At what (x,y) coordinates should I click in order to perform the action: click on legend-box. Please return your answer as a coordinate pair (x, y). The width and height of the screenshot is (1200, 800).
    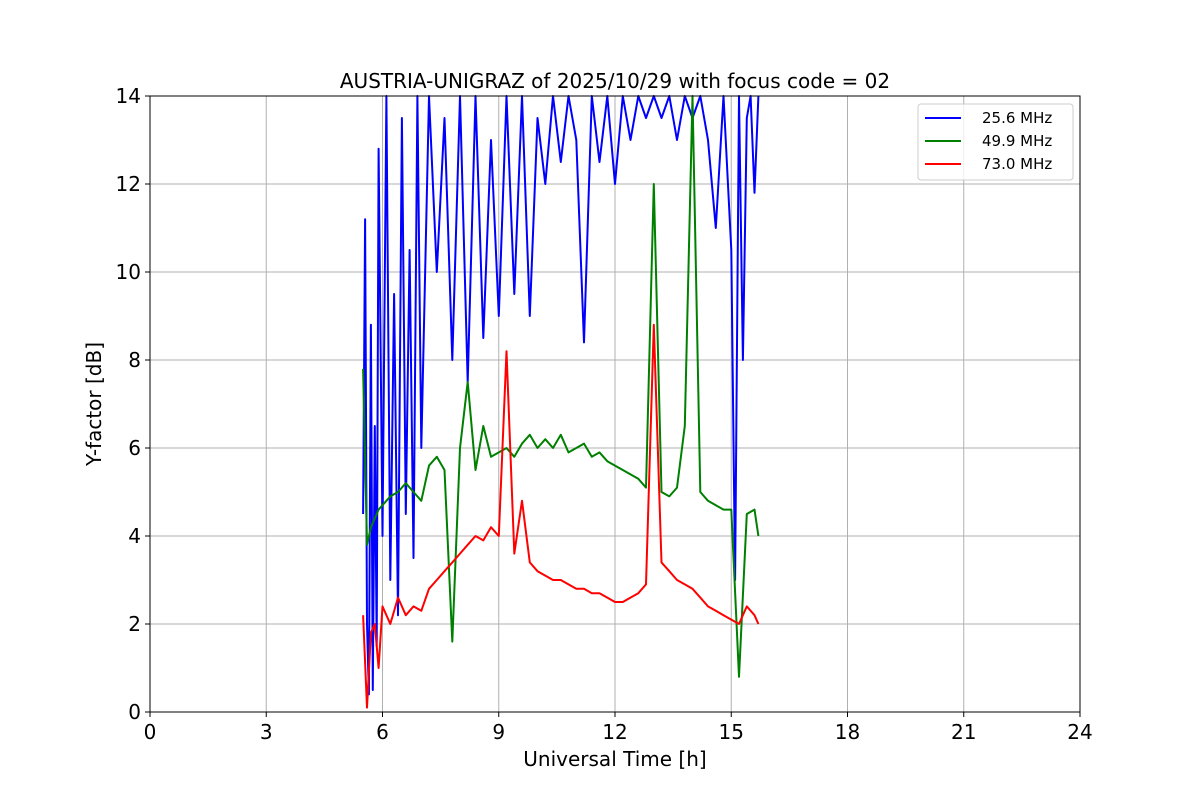
    Looking at the image, I should click on (995, 142).